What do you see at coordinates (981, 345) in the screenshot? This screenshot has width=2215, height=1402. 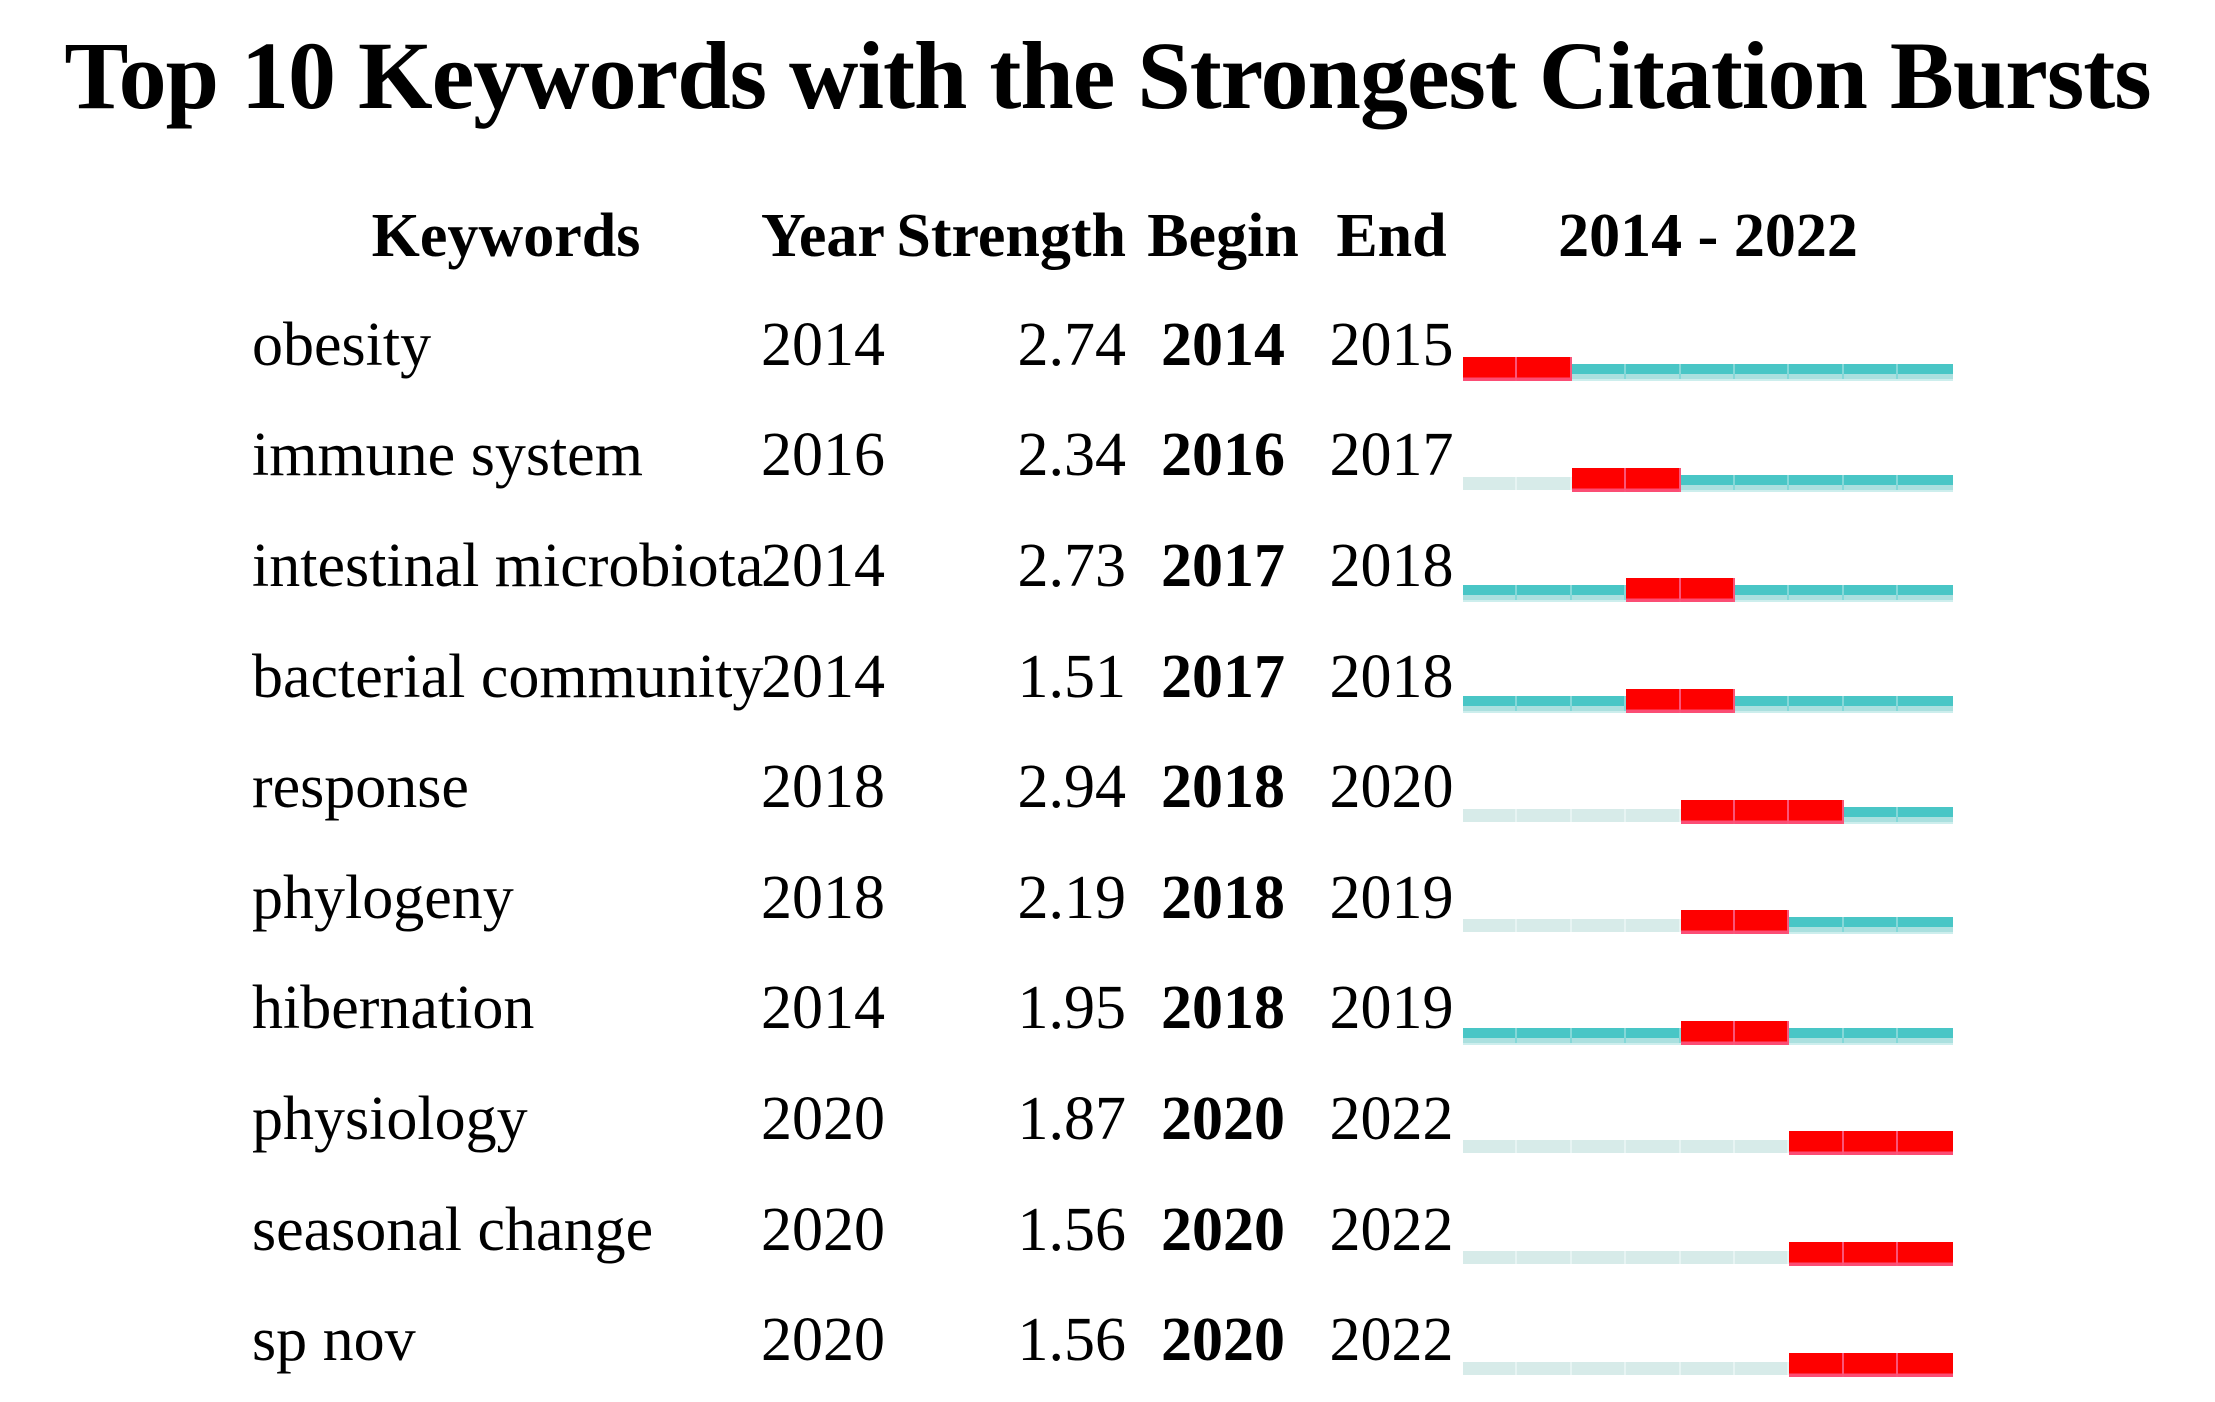 I see `table-row: obesity 2014 2.74 2014 2015` at bounding box center [981, 345].